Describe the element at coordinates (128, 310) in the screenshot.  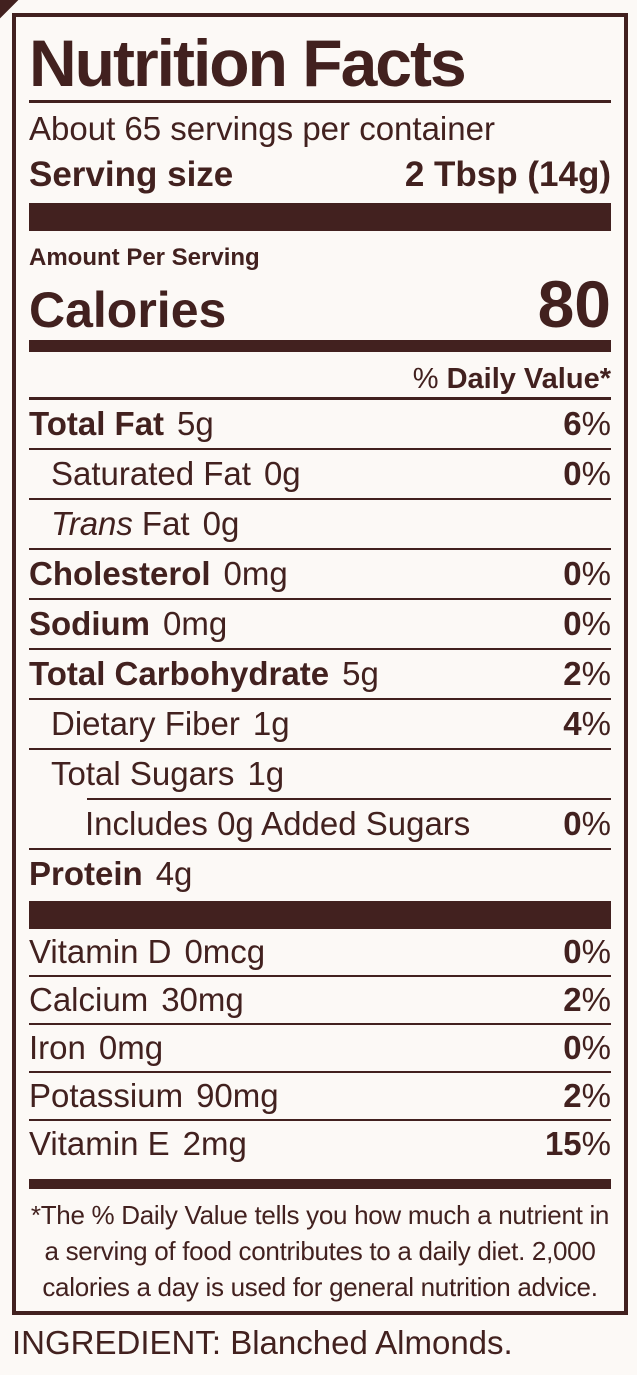
I see `calories-label: Calories` at that location.